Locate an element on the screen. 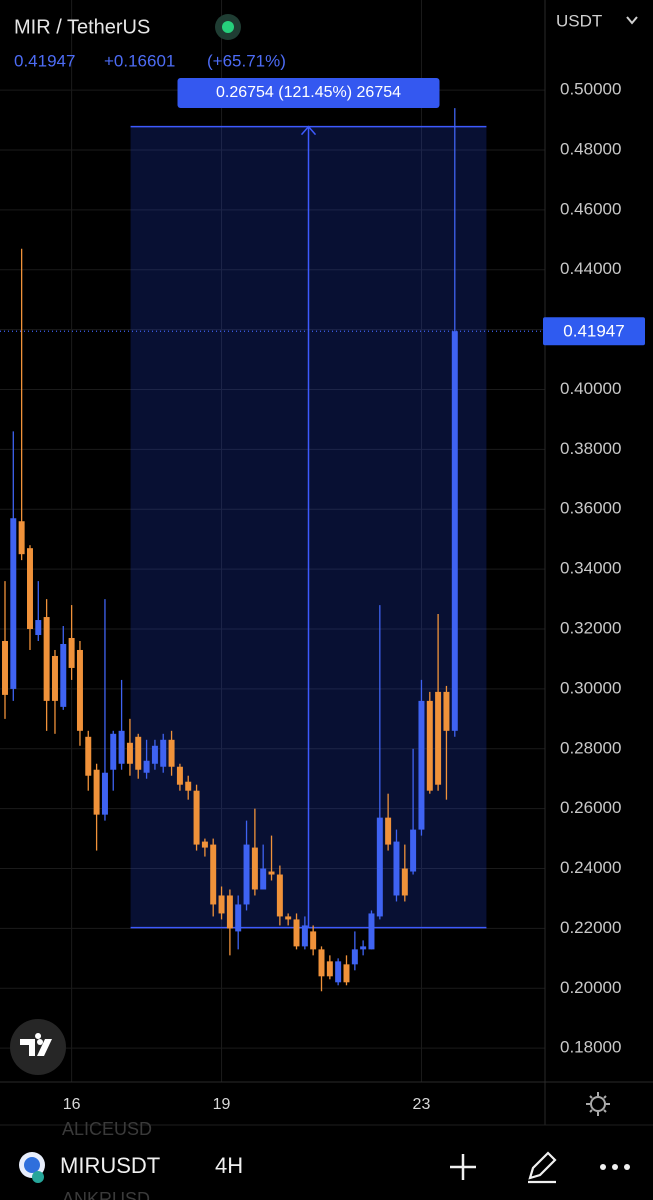 This screenshot has width=653, height=1200. price-tag-label: 0.41947 is located at coordinates (593, 331).